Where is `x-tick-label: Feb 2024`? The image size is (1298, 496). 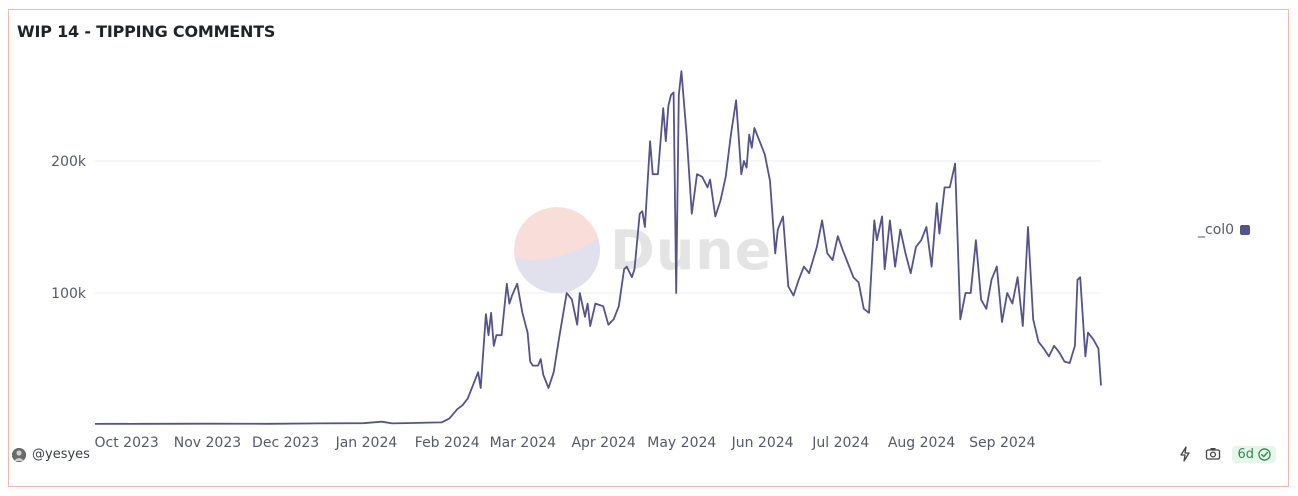
x-tick-label: Feb 2024 is located at coordinates (447, 443).